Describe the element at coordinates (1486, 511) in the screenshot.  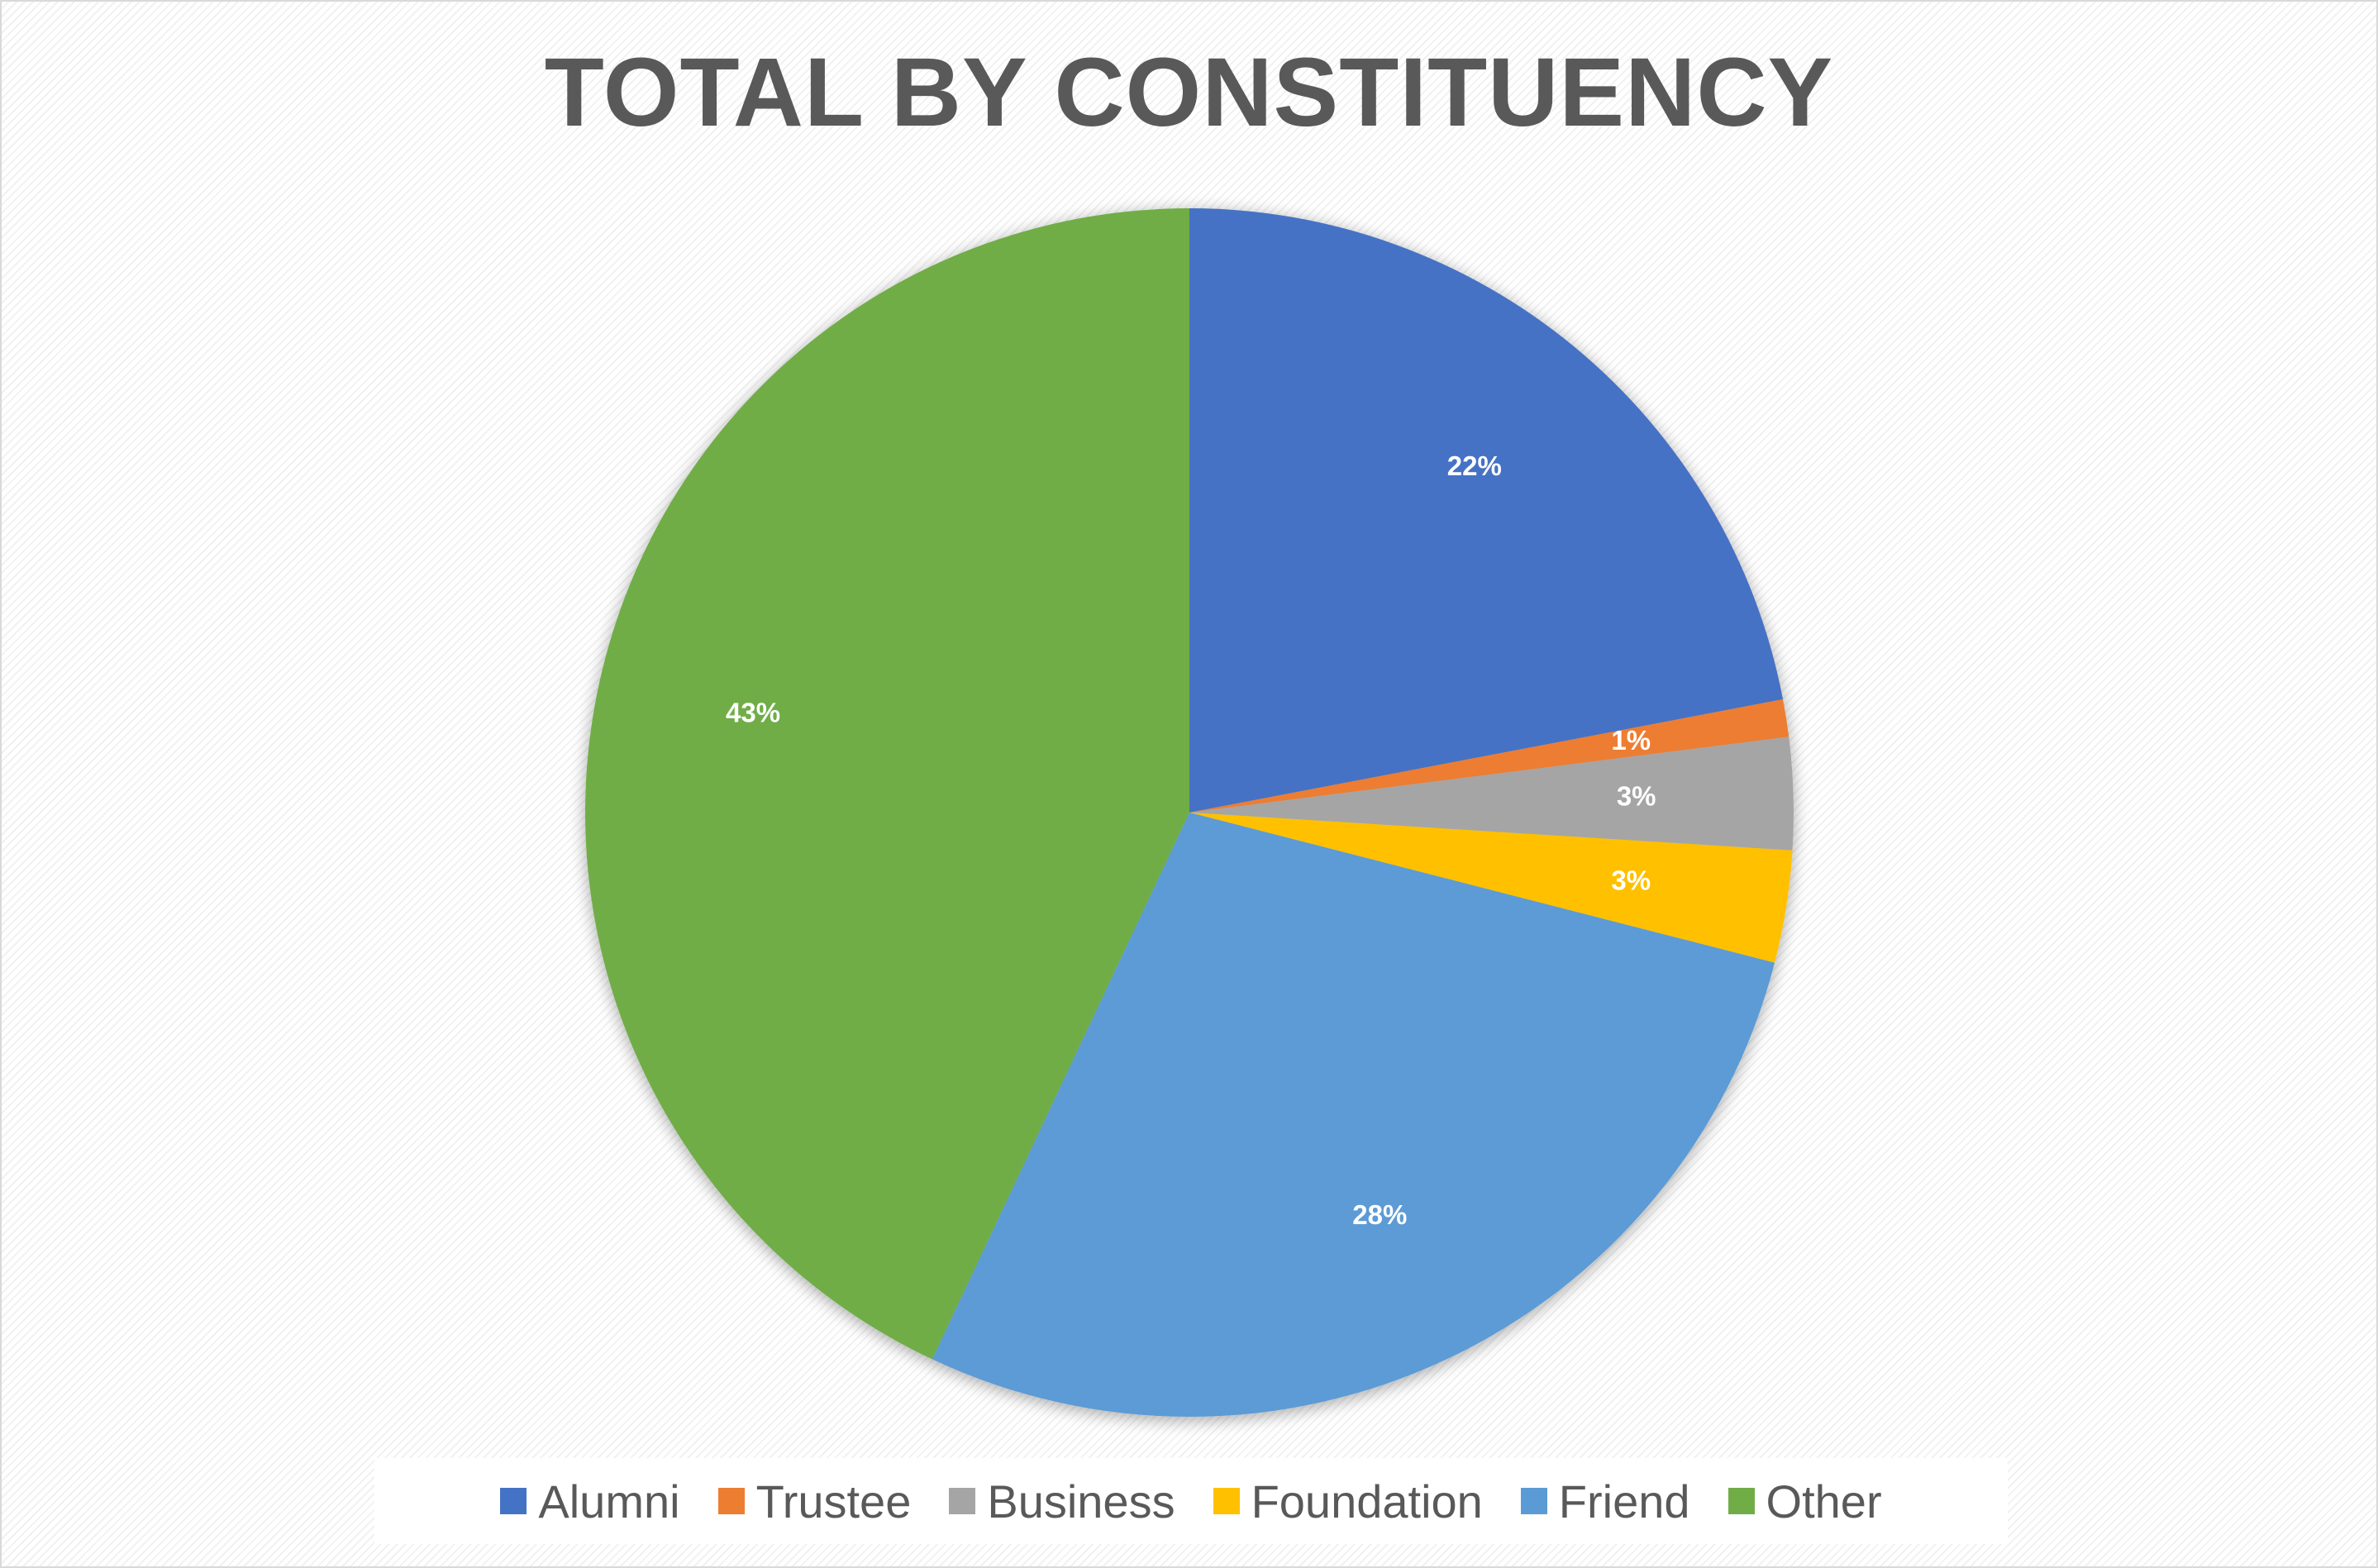
I see `pie-slice-alumni` at that location.